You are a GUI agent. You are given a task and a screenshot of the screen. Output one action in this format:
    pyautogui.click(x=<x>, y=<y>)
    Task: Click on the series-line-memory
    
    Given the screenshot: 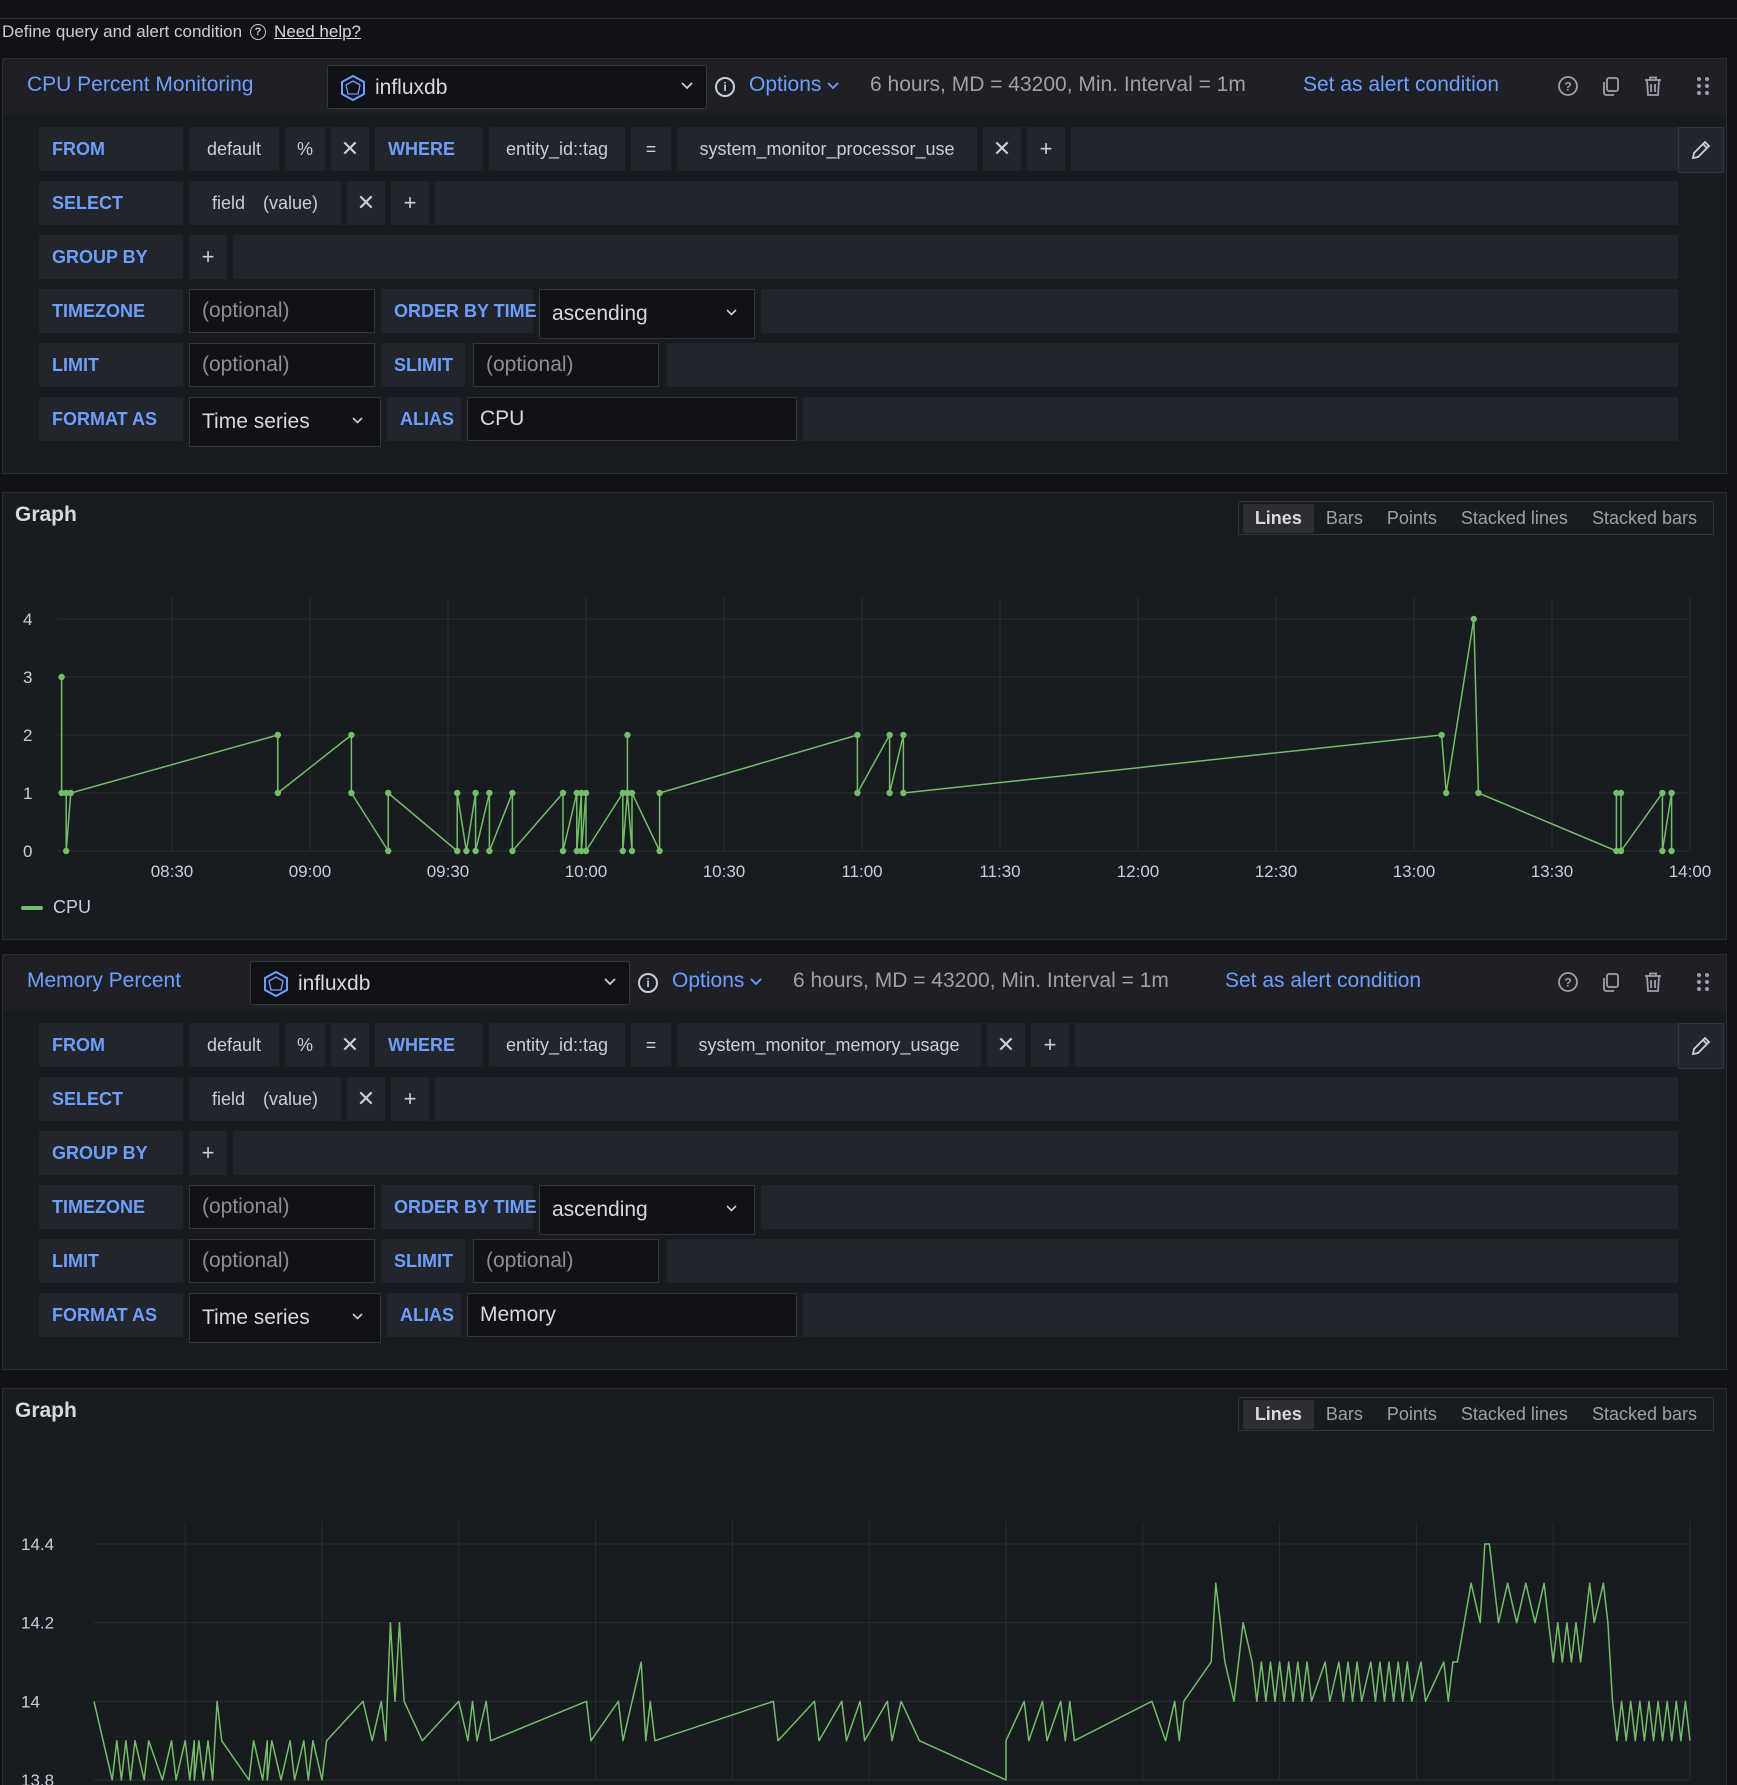 What is the action you would take?
    pyautogui.click(x=892, y=1662)
    